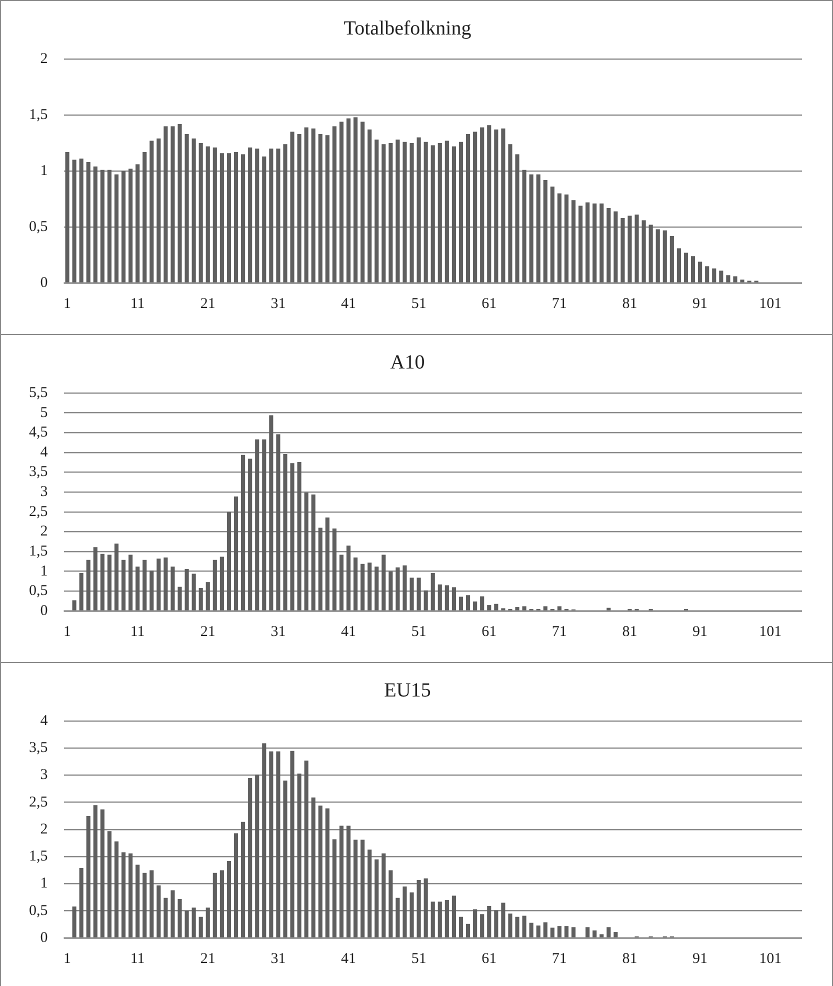  I want to click on x-tick-label: 61, so click(489, 304).